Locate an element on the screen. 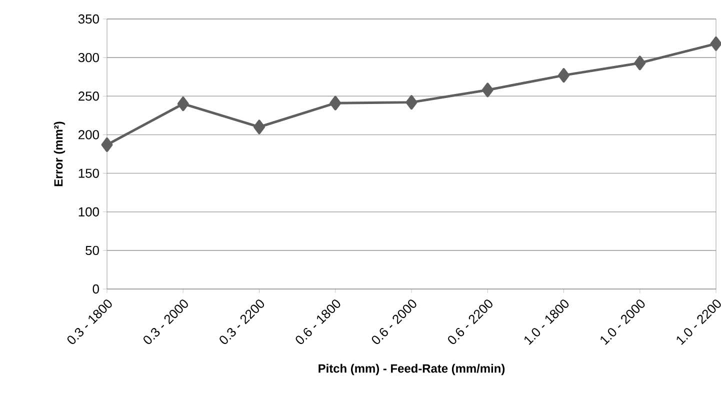  y-tick-label: 250 is located at coordinates (88, 96).